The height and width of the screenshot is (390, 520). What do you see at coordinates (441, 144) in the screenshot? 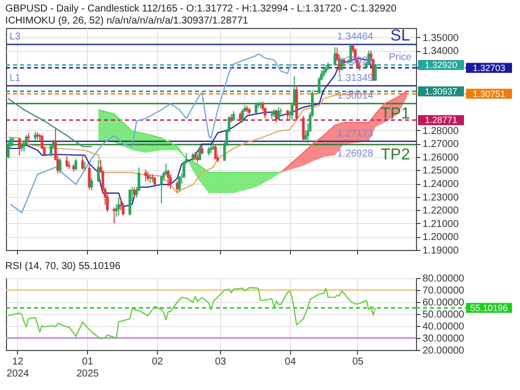
I see `y-tick-label: 1.27000` at bounding box center [441, 144].